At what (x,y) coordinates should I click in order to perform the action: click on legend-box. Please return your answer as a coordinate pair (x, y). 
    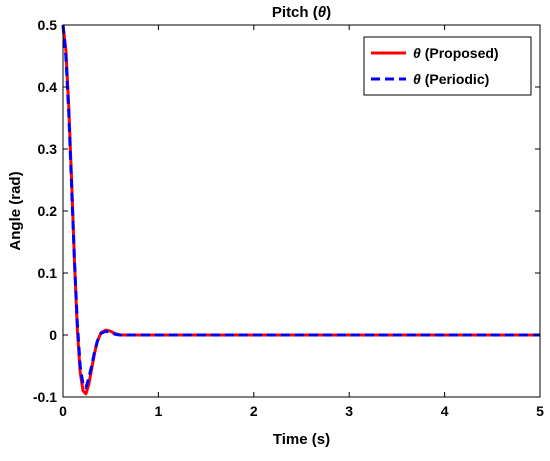
    Looking at the image, I should click on (447, 66).